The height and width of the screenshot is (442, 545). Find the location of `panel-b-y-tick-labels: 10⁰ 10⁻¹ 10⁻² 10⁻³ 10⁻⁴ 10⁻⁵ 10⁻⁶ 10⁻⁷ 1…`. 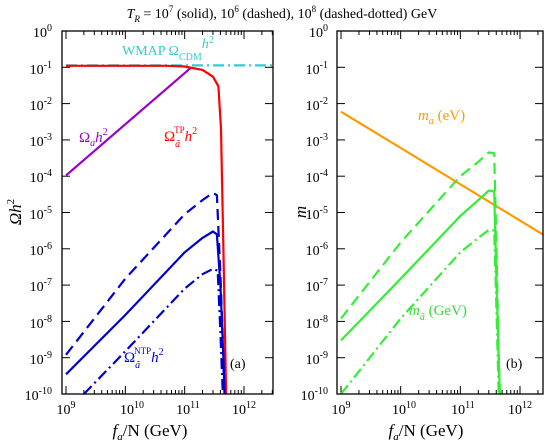

panel-b-y-tick-labels: 10⁰ 10⁻¹ 10⁻² 10⁻³ 10⁻⁴ 10⁻⁵ 10⁻⁶ 10⁻⁷ 1… is located at coordinates (314, 213).